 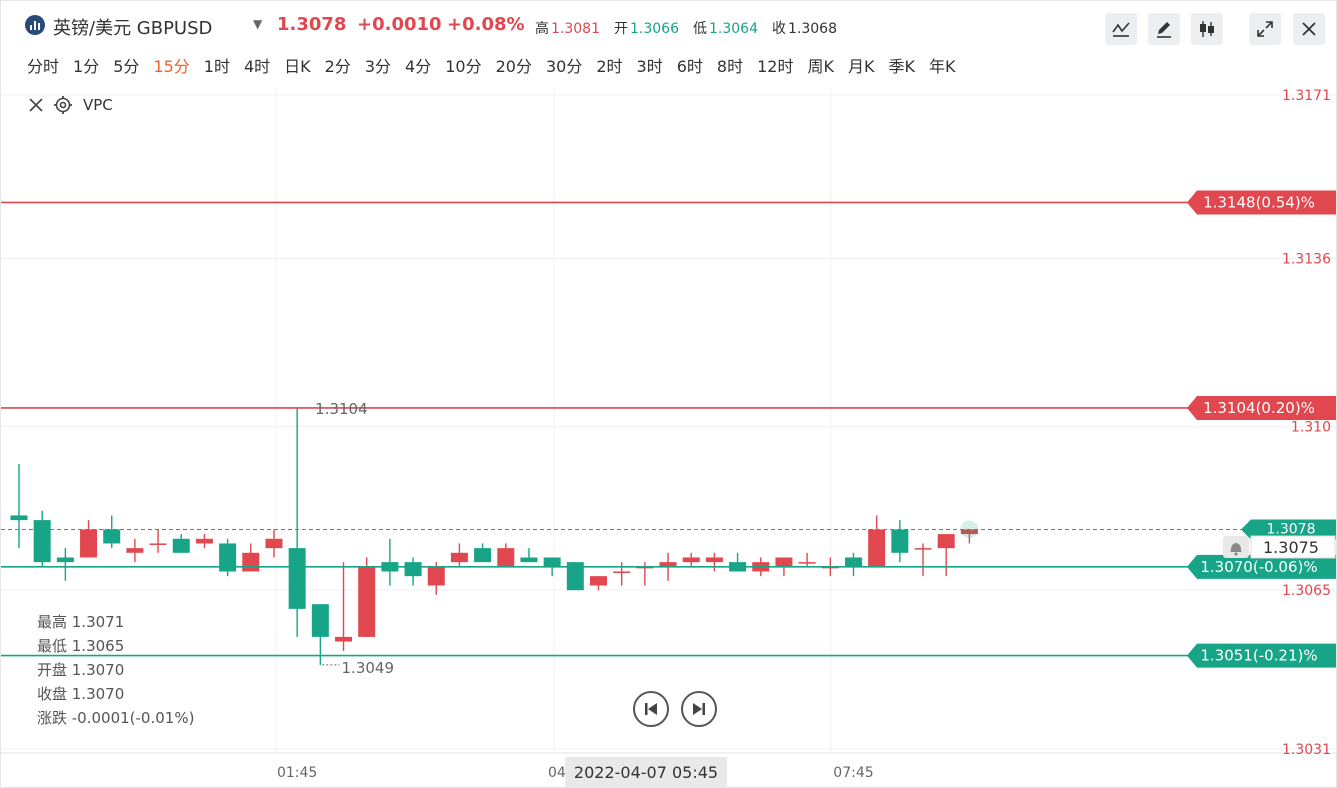 I want to click on y-tick-label: 1.3065, so click(x=1306, y=591).